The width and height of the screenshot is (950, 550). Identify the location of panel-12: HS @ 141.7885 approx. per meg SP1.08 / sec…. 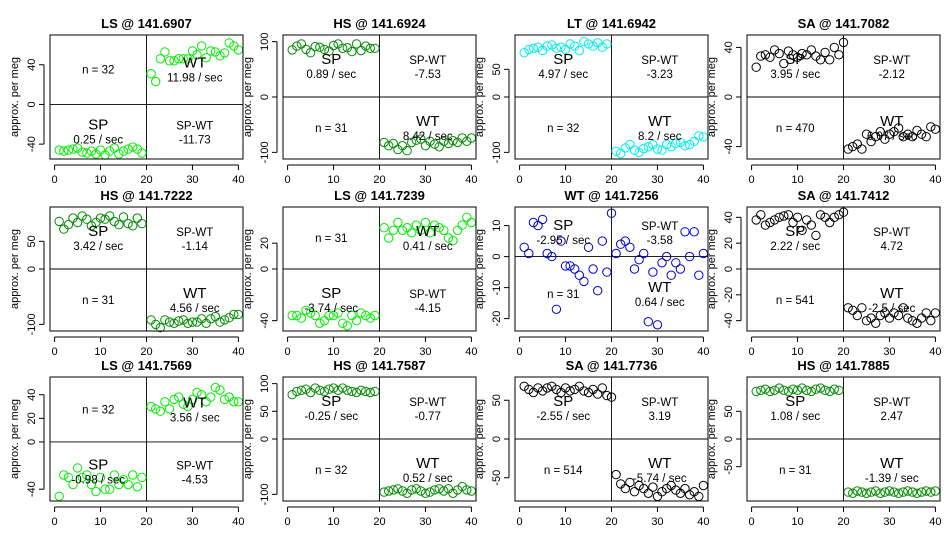
(824, 443).